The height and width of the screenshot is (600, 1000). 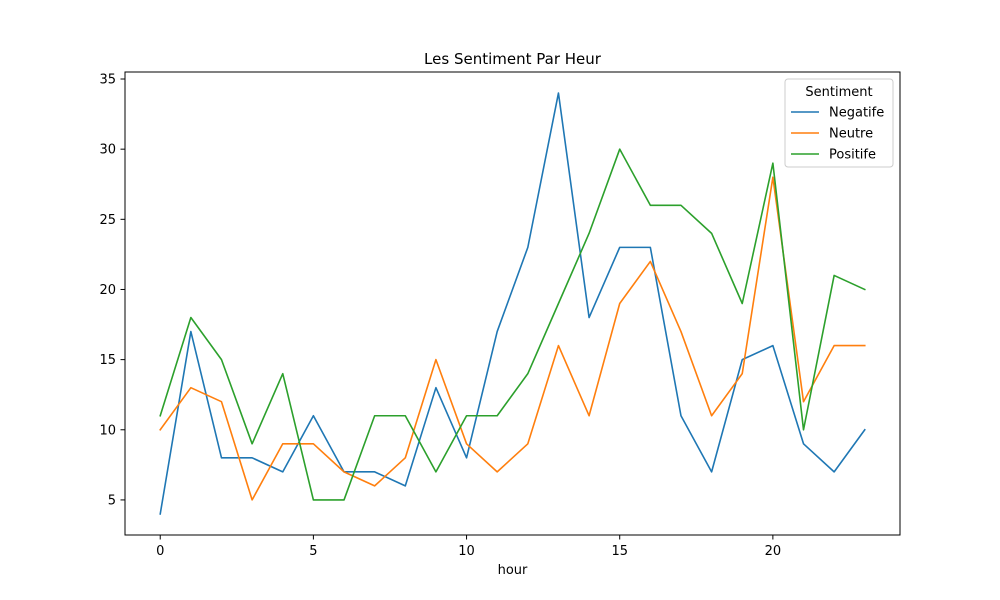 I want to click on x-tick-label: 0, so click(x=160, y=551).